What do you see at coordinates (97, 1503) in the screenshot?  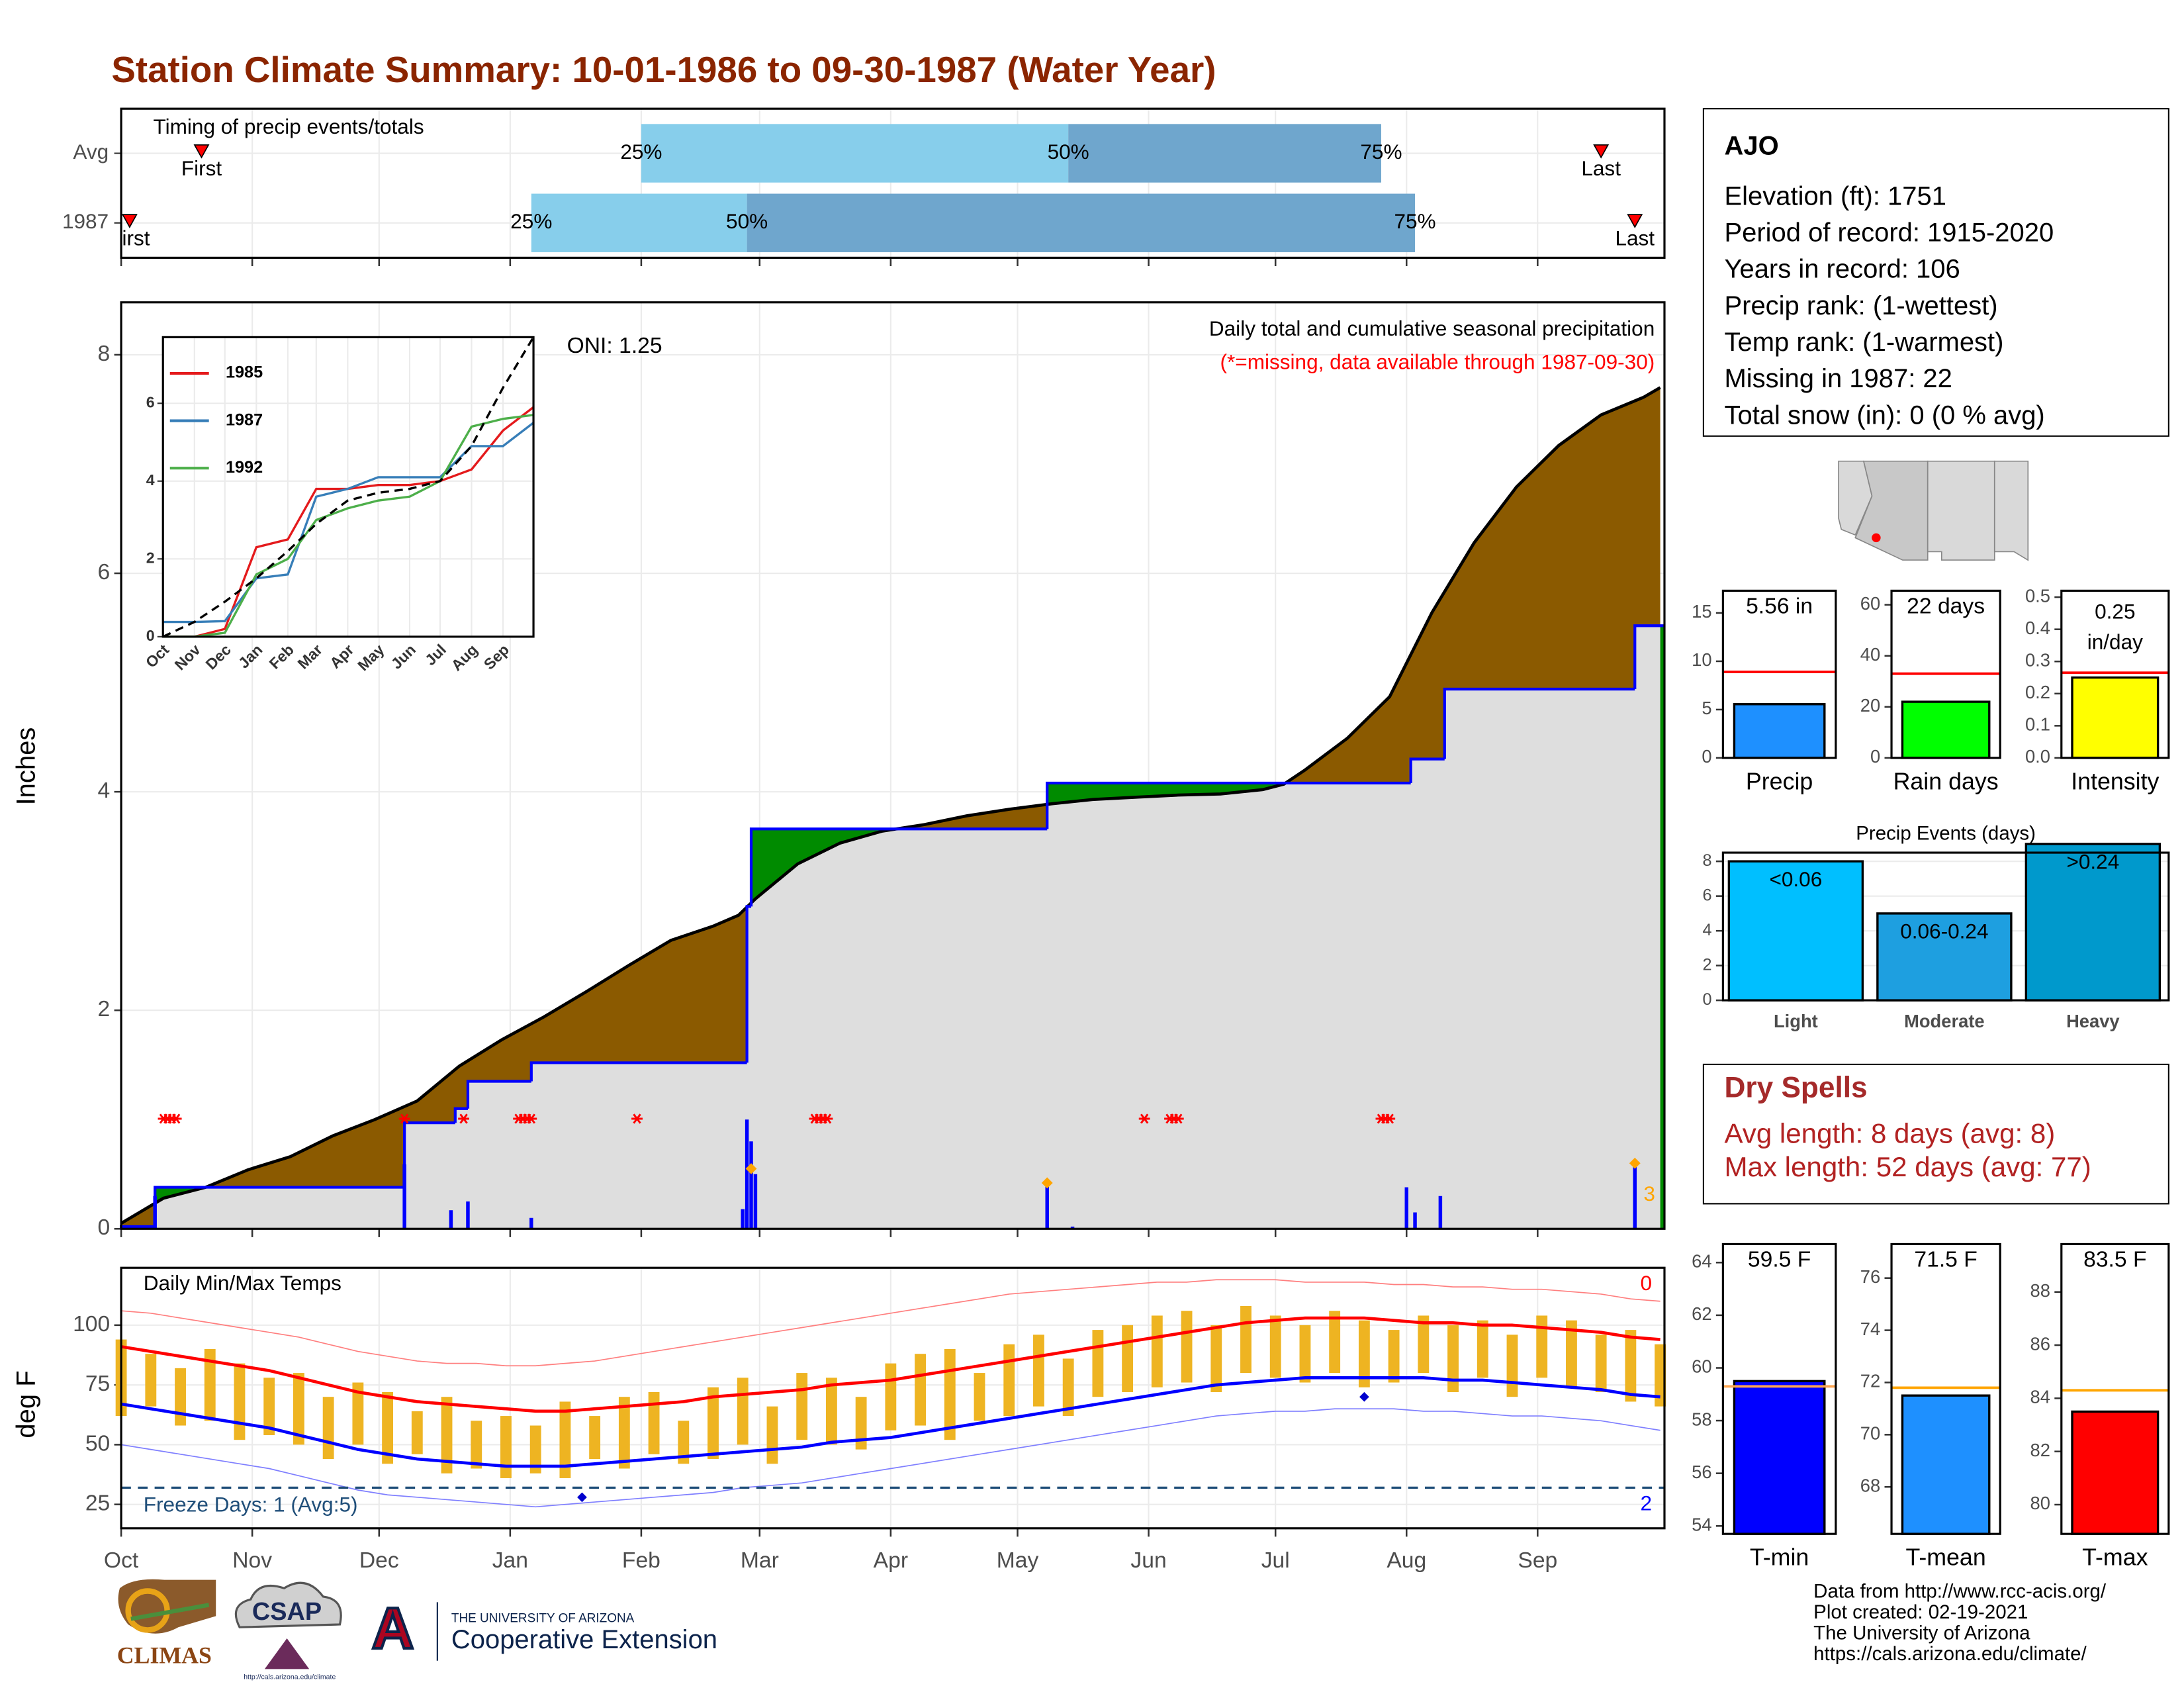 I see `y-tick-label: 25` at bounding box center [97, 1503].